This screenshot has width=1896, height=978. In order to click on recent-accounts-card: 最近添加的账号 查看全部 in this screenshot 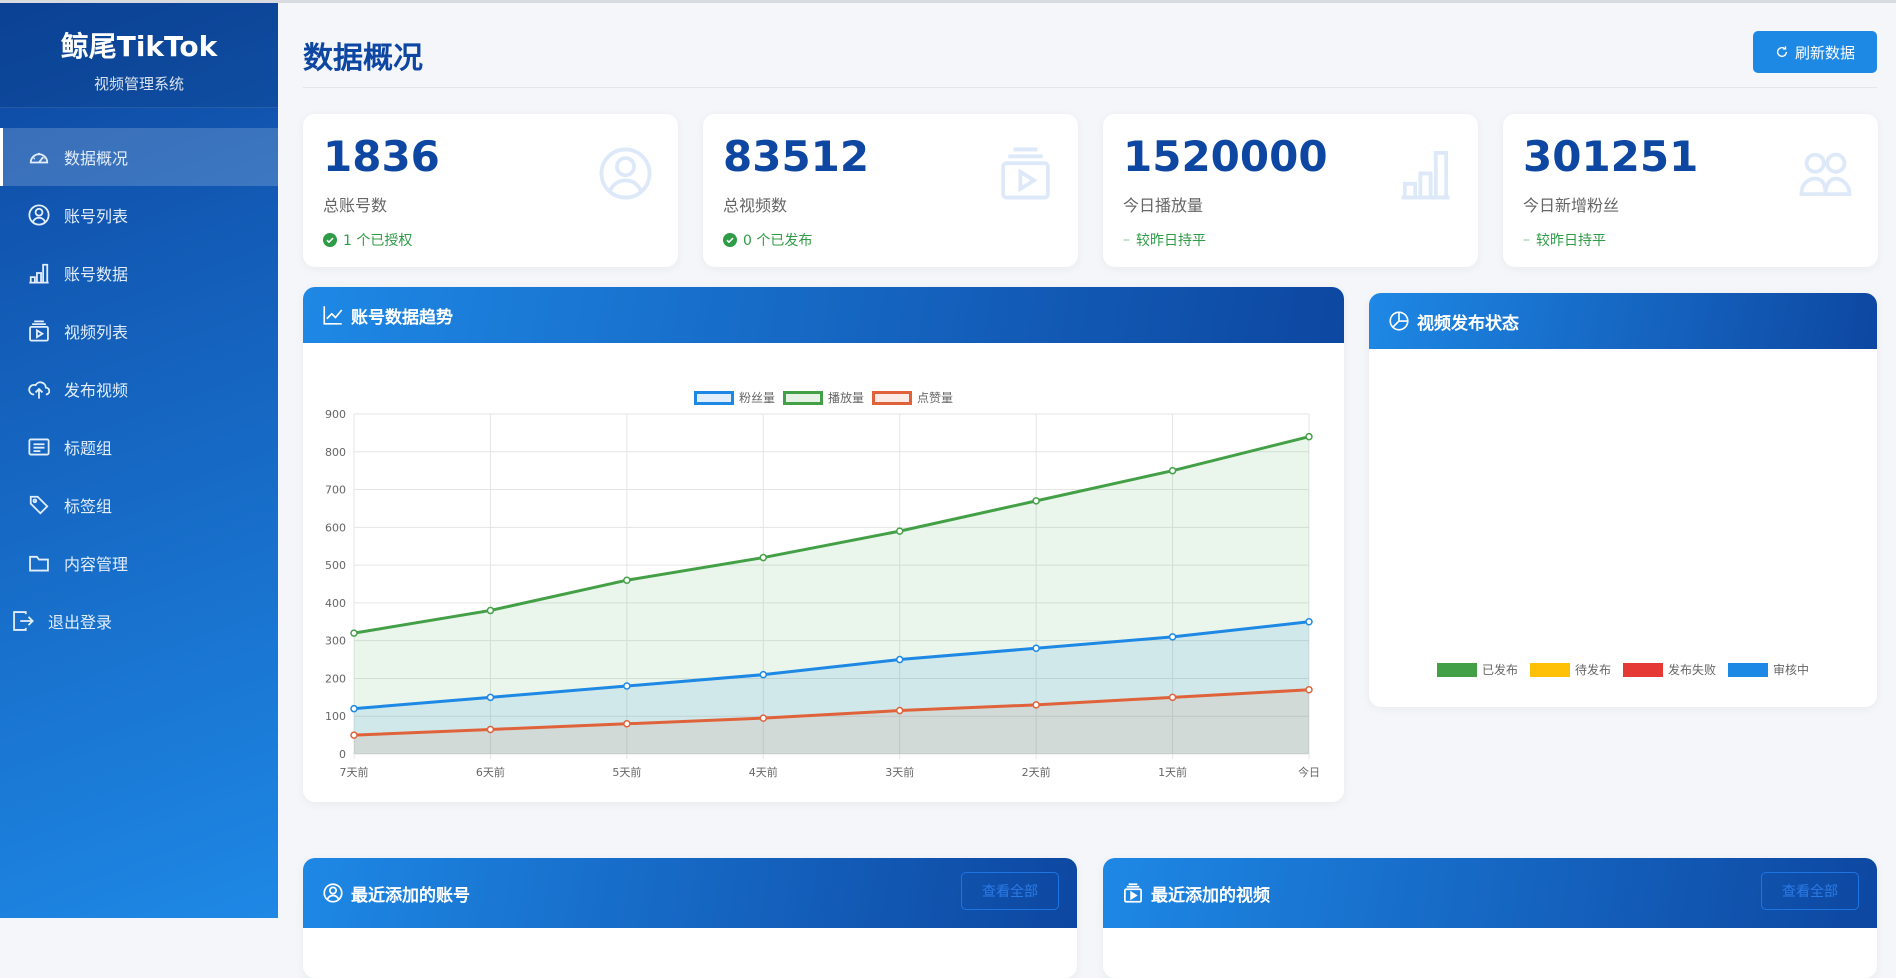, I will do `click(690, 918)`.